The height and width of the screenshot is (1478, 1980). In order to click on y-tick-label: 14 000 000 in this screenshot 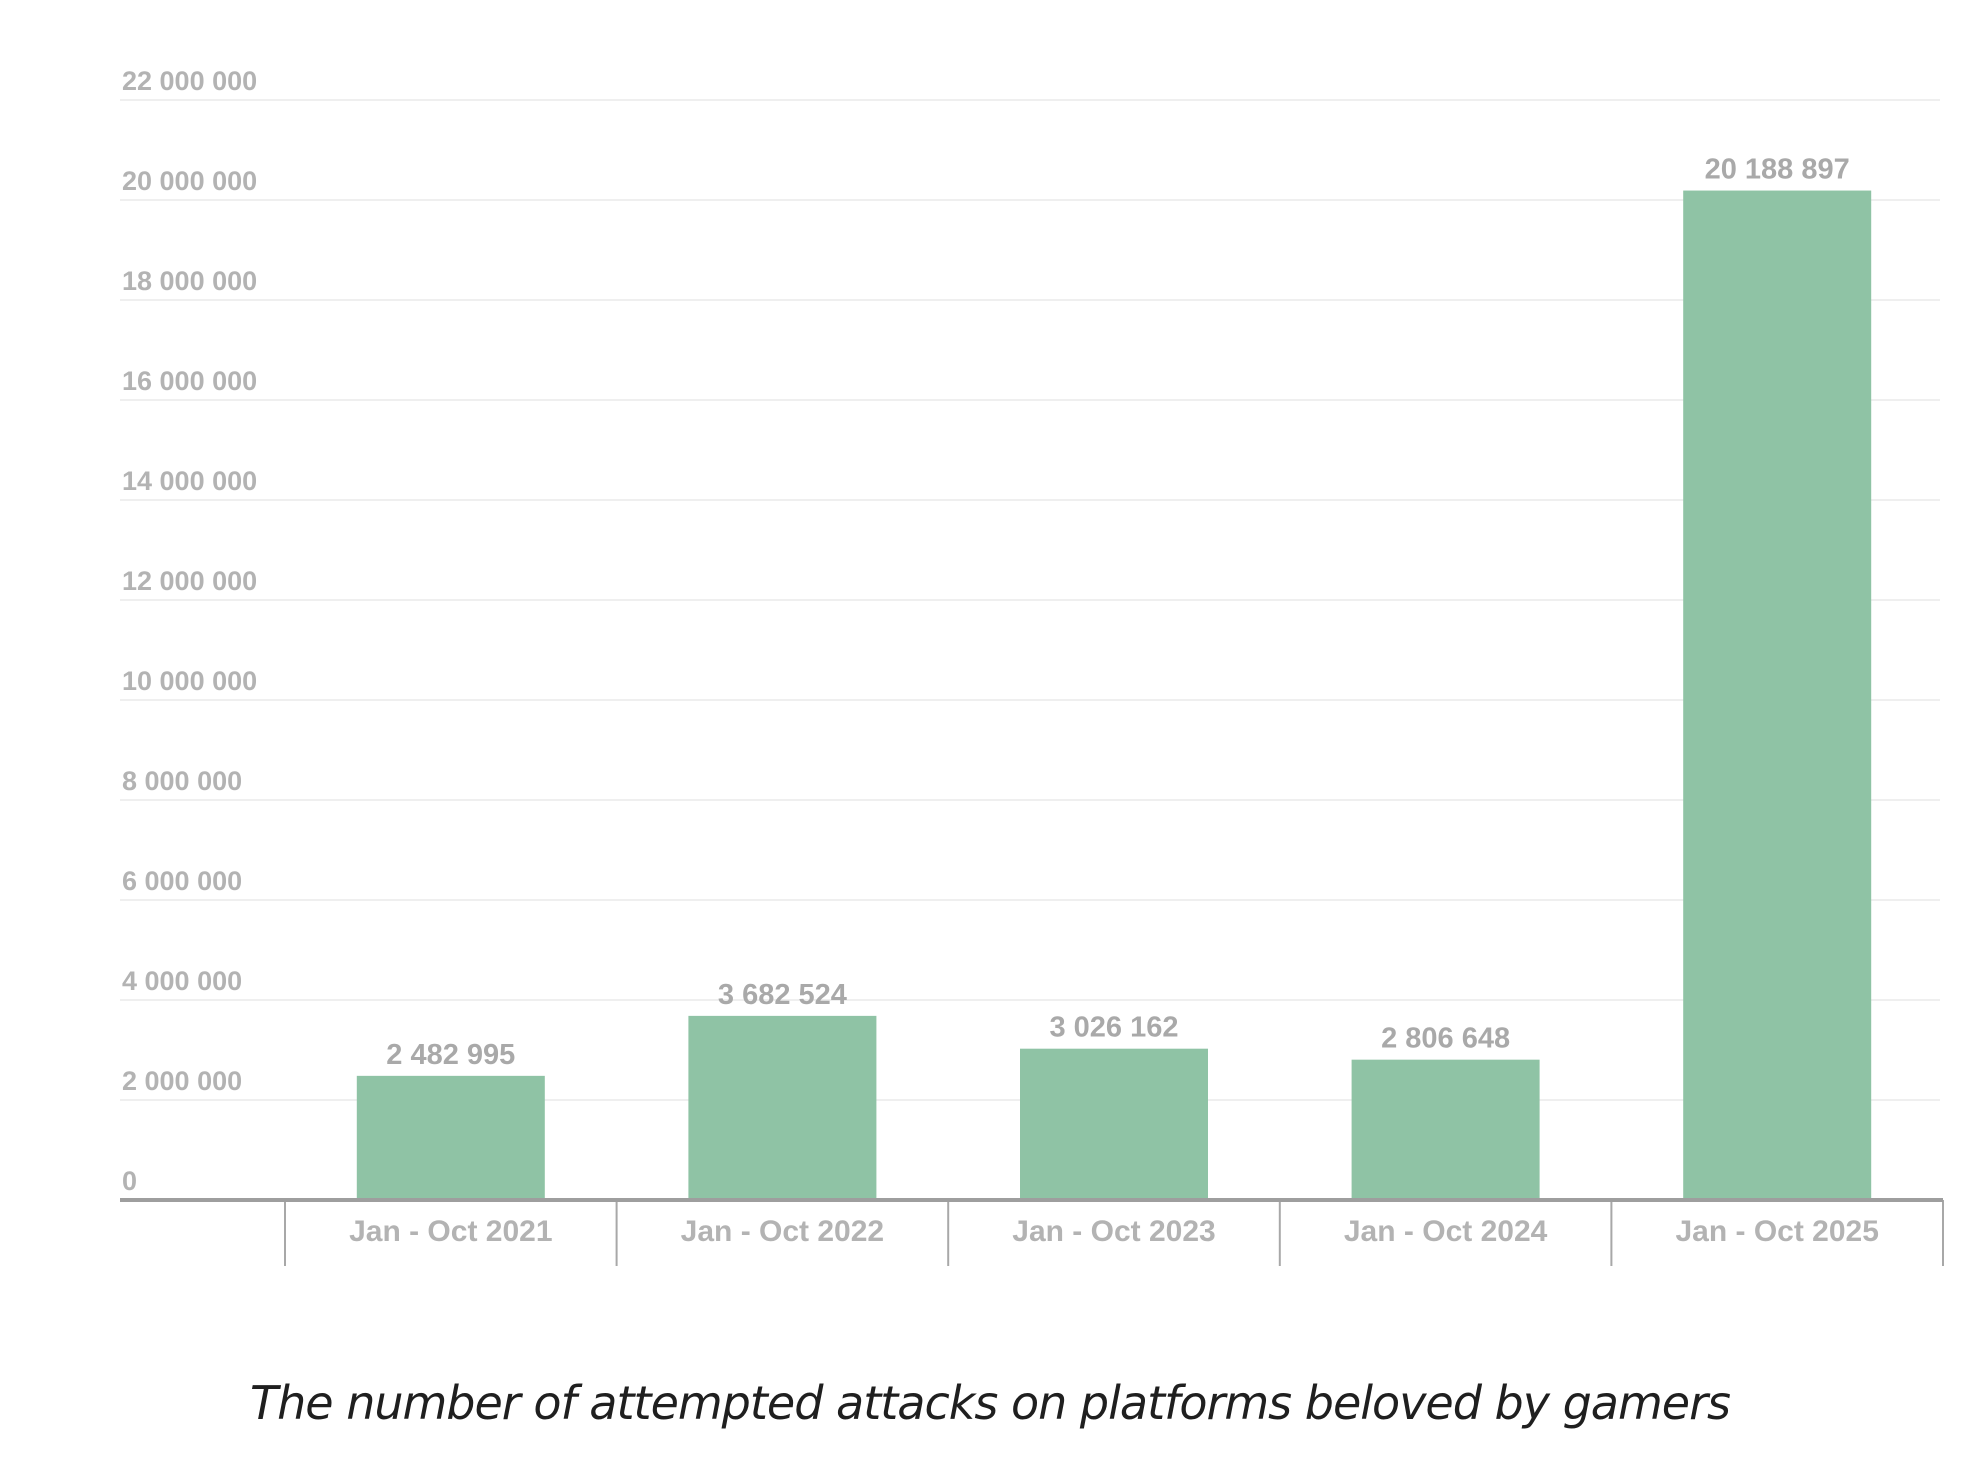, I will do `click(189, 481)`.